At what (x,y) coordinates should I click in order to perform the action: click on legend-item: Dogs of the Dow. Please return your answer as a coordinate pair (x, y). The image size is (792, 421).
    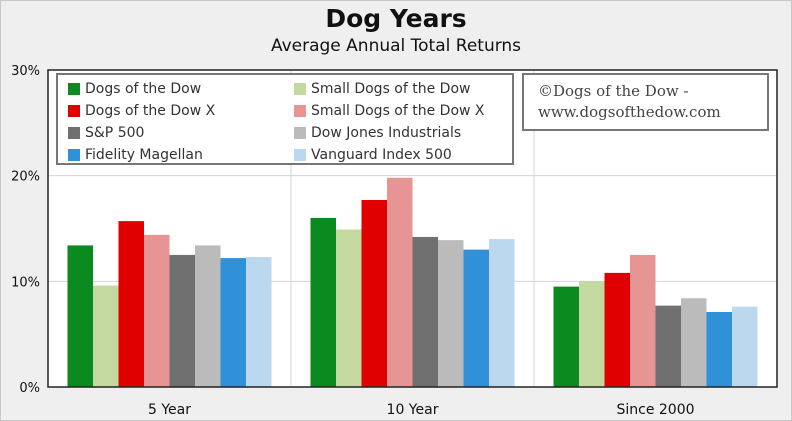
    Looking at the image, I should click on (134, 89).